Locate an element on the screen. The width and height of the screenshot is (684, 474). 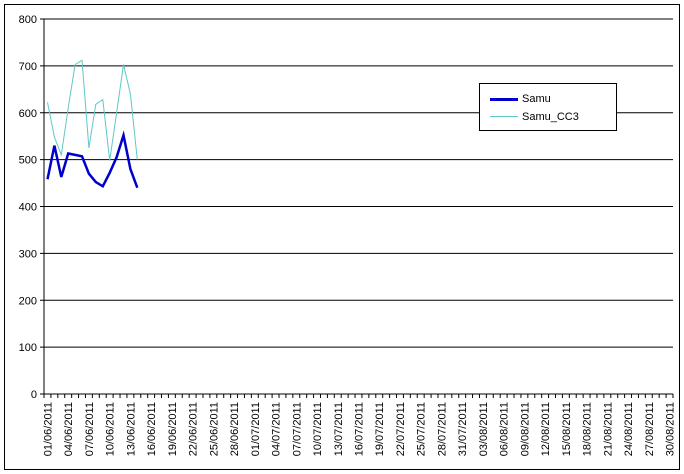
x-tick-label: 04/06/2011 is located at coordinates (69, 429).